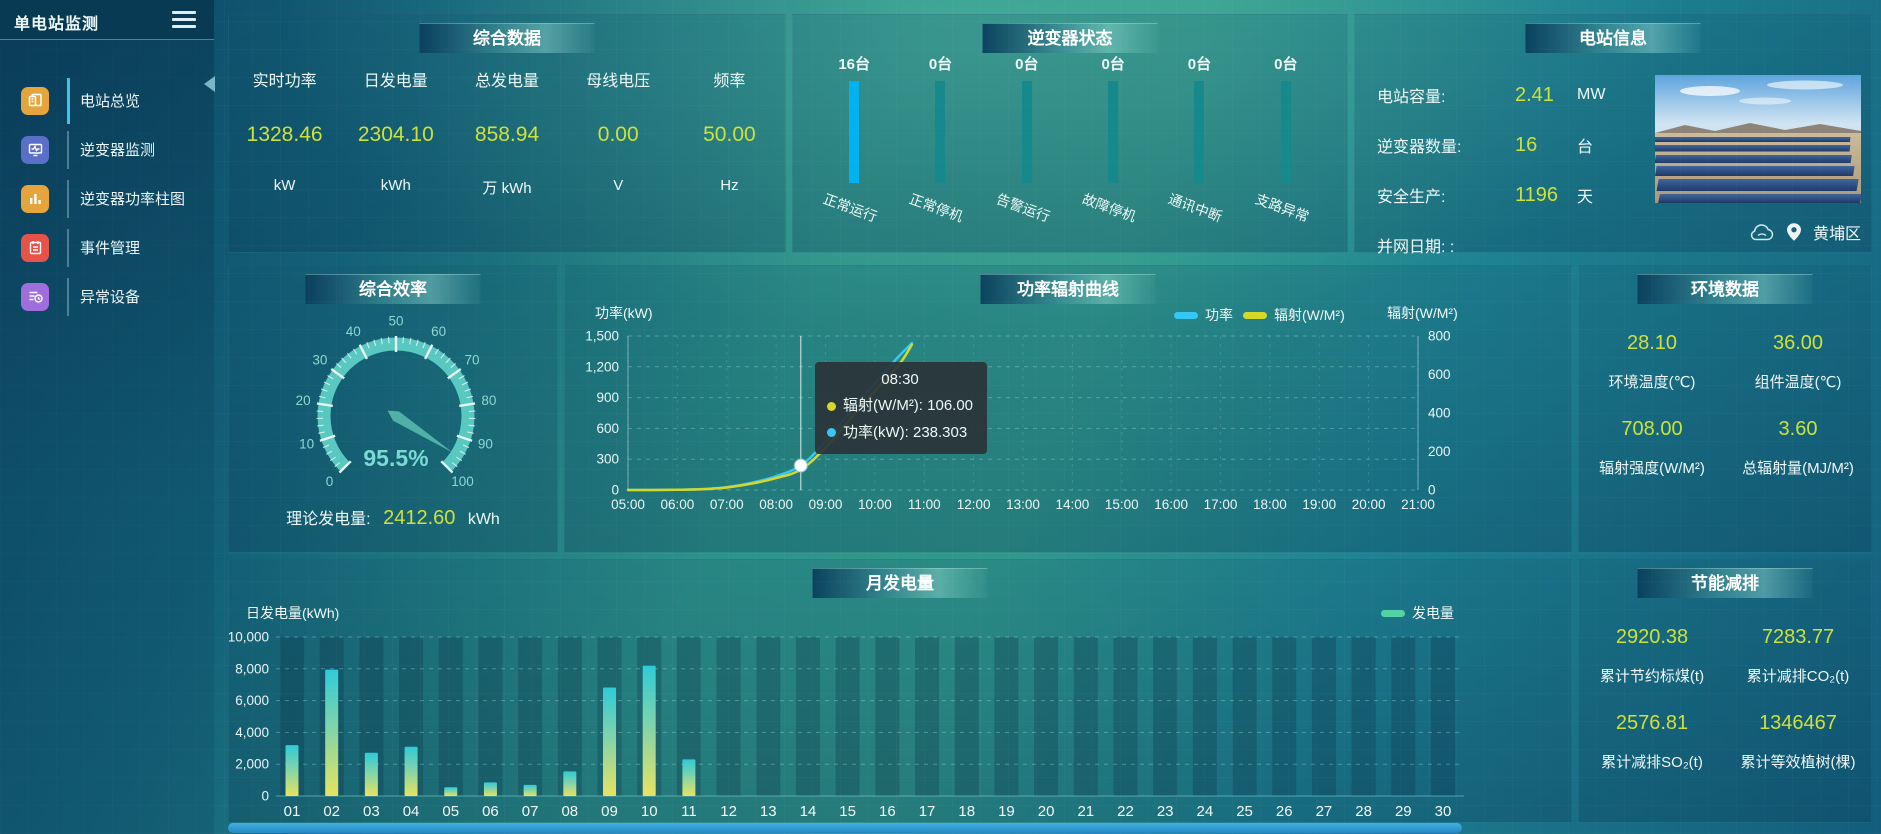 The height and width of the screenshot is (834, 1881). What do you see at coordinates (507, 38) in the screenshot?
I see `panel-title: 综合数据` at bounding box center [507, 38].